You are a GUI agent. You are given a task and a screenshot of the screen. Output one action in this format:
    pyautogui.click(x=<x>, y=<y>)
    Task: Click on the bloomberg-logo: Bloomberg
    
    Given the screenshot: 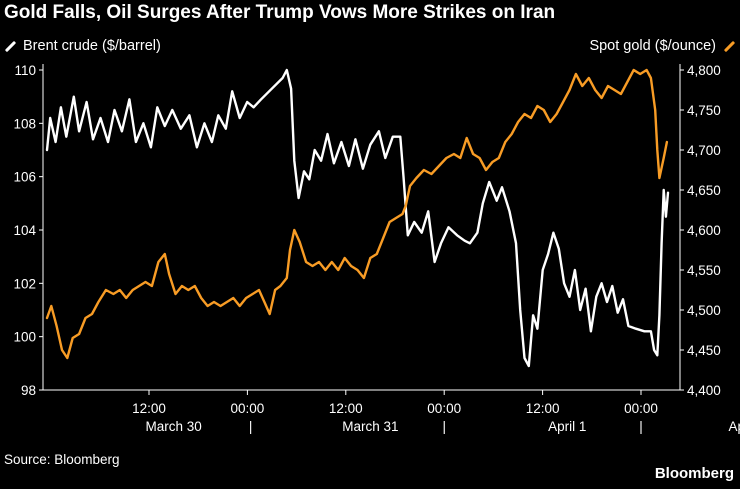 What is the action you would take?
    pyautogui.click(x=694, y=473)
    